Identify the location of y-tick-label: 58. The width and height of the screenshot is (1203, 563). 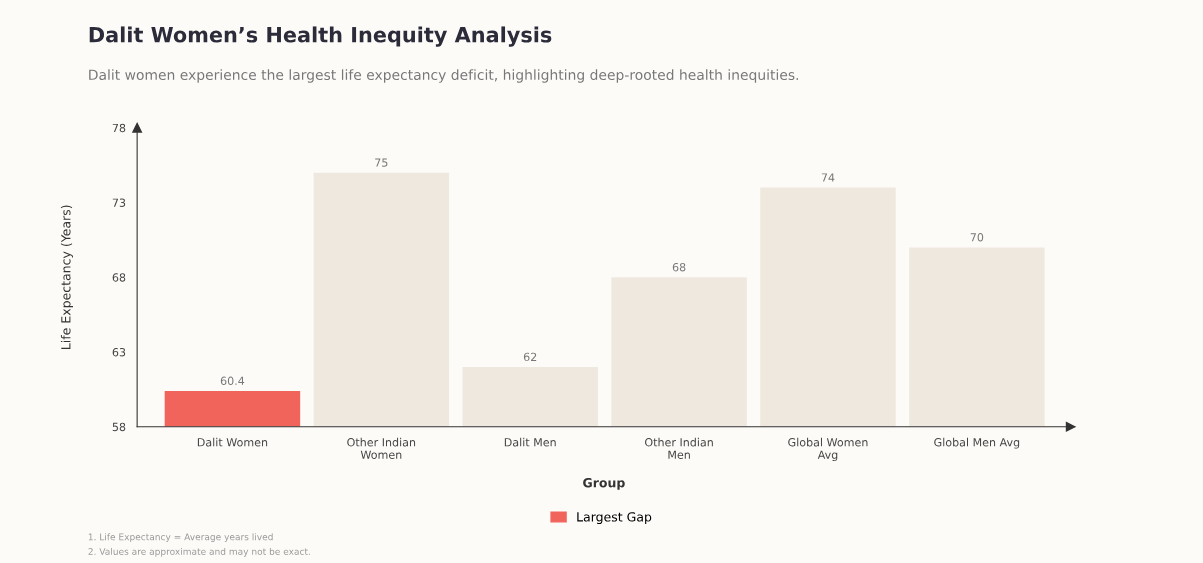
(119, 427).